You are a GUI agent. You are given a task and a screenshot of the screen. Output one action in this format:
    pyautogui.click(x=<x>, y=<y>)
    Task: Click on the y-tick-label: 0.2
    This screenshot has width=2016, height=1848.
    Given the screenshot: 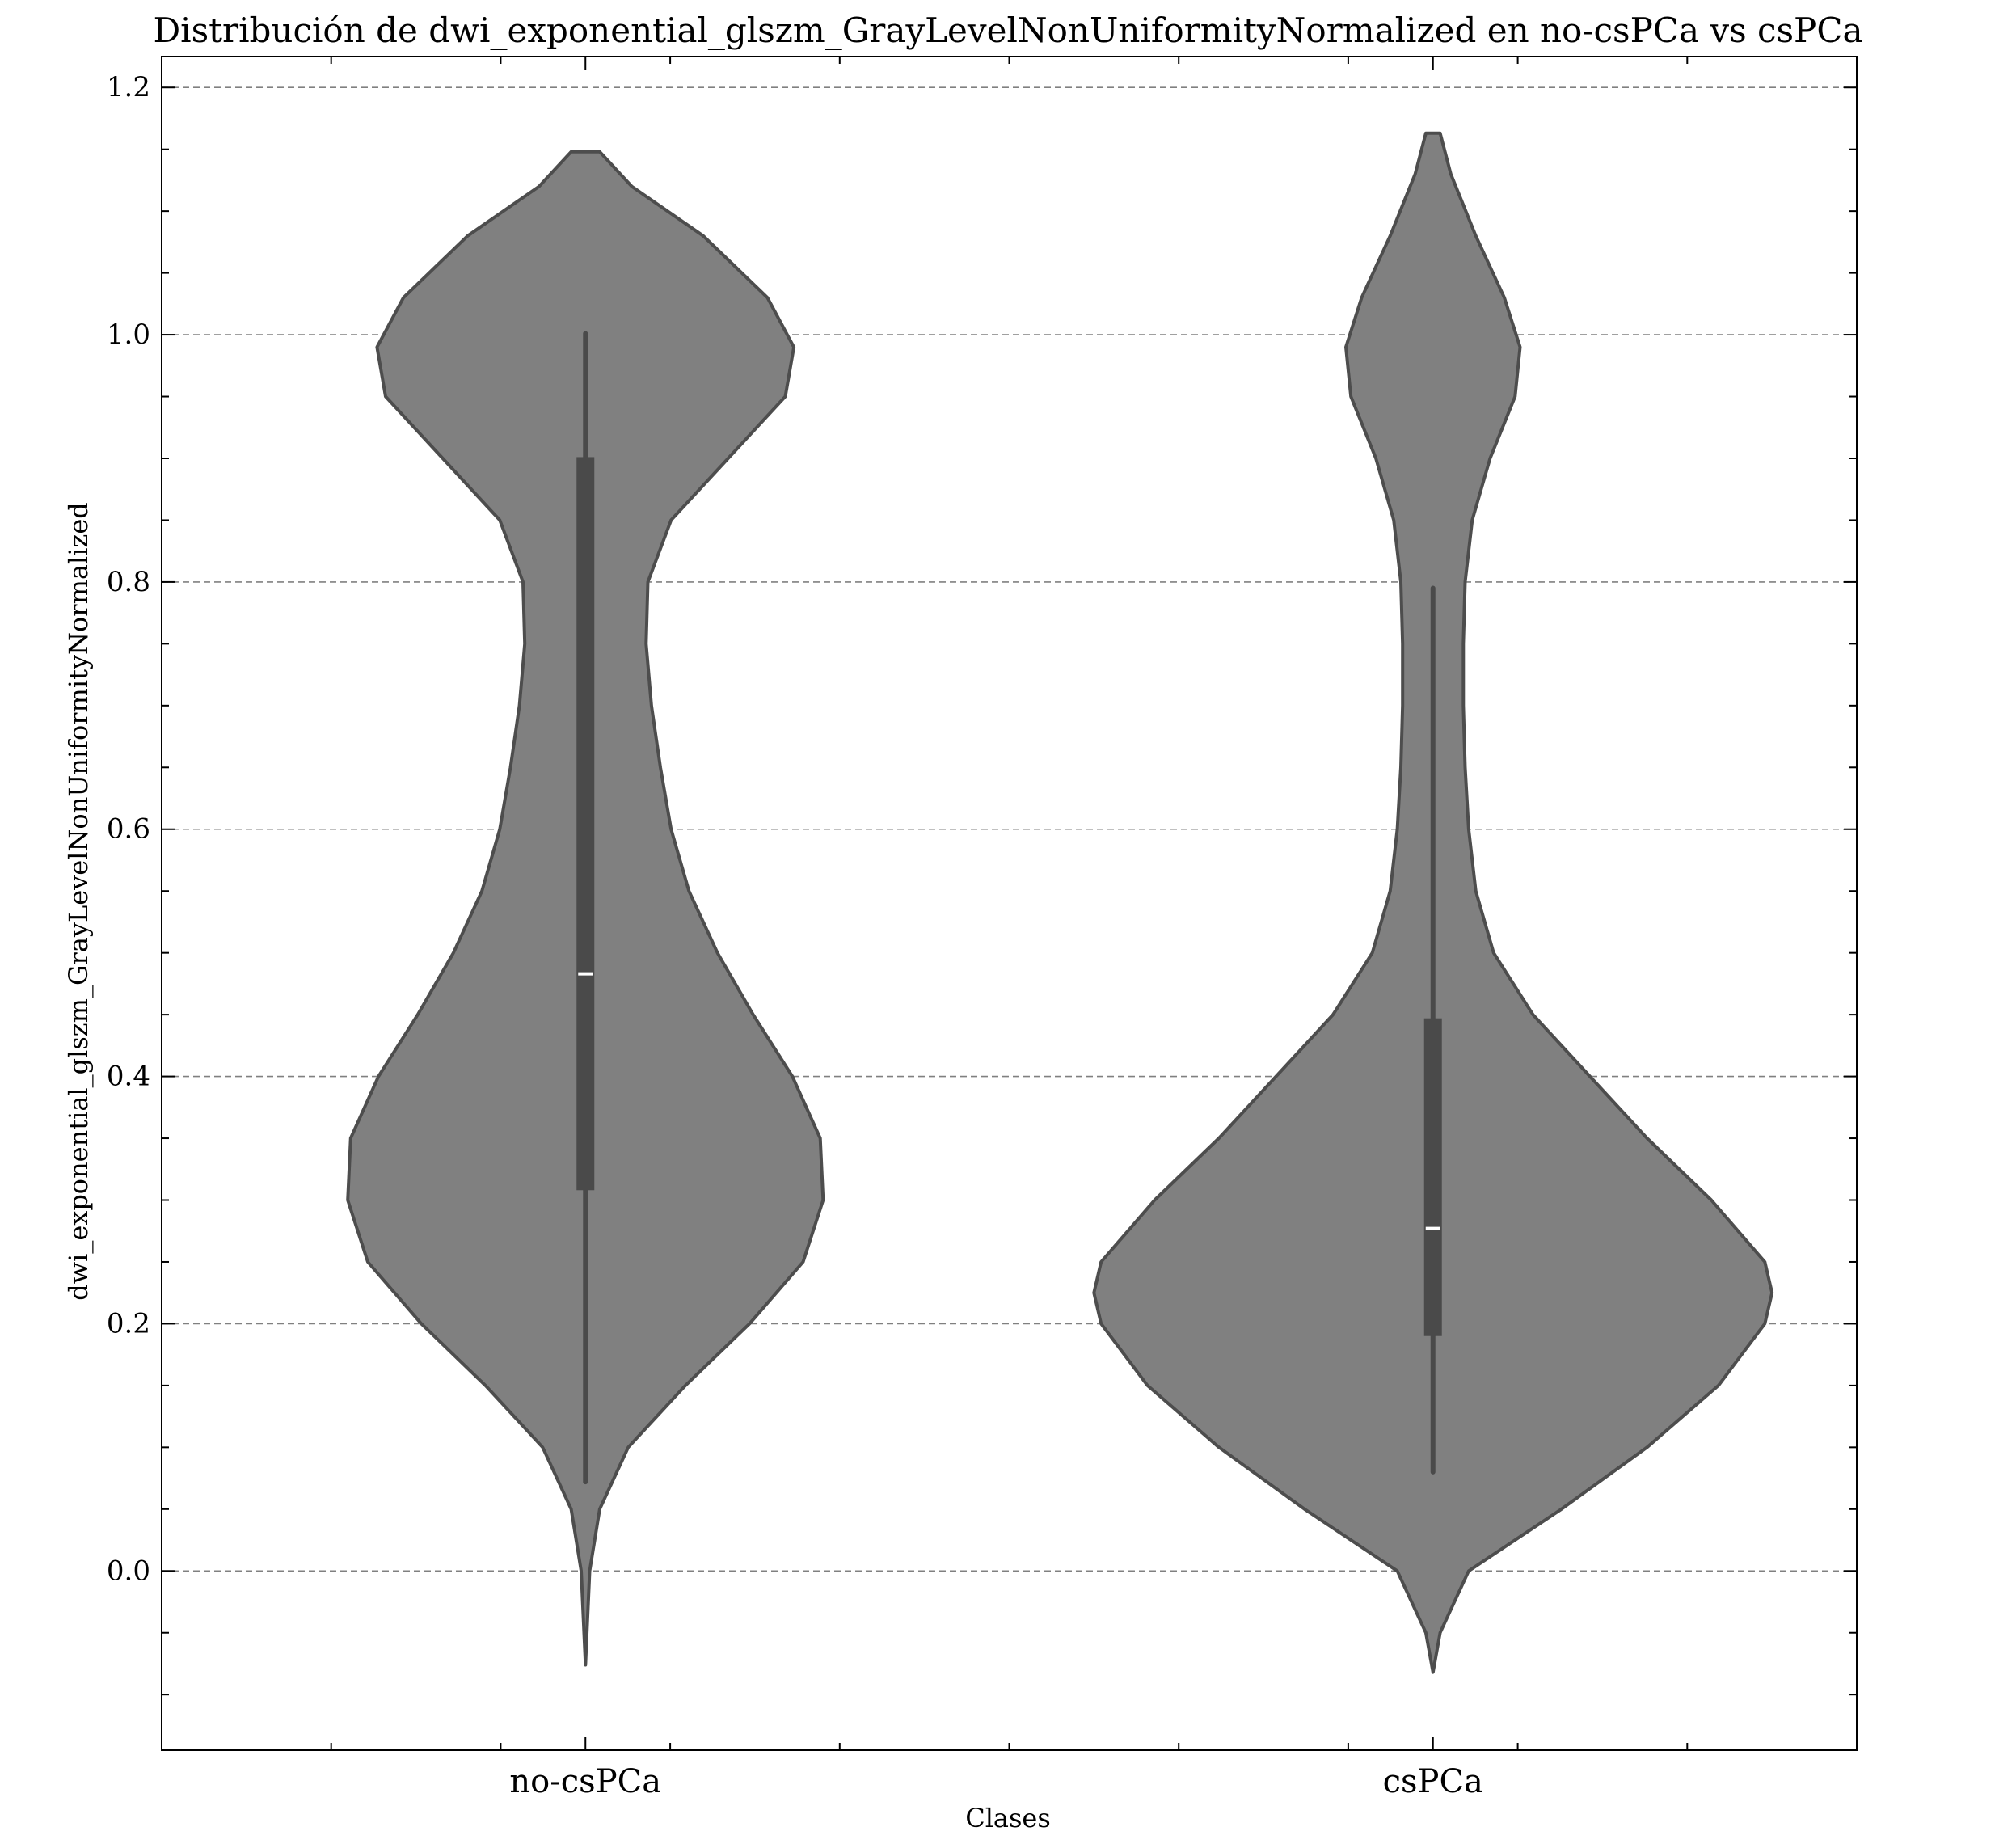 What is the action you would take?
    pyautogui.click(x=128, y=1324)
    